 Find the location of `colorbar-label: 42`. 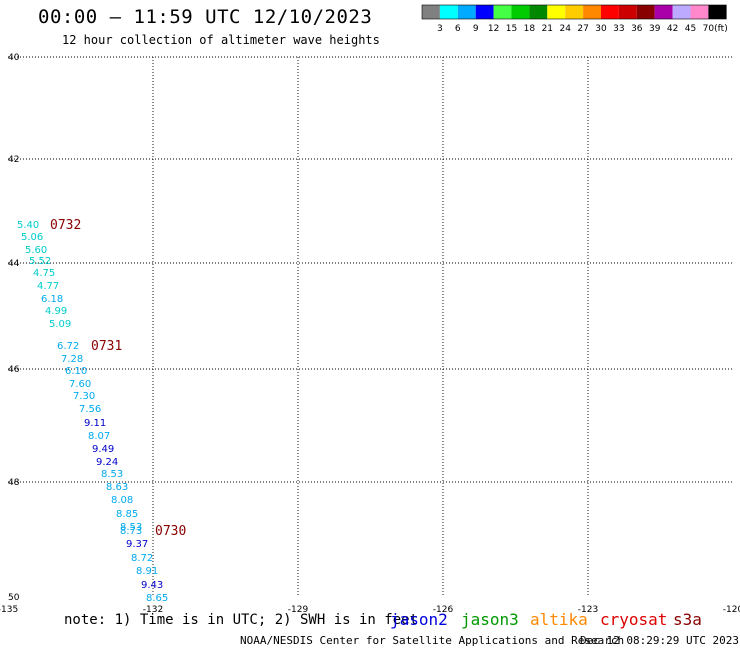

colorbar-label: 42 is located at coordinates (672, 29).